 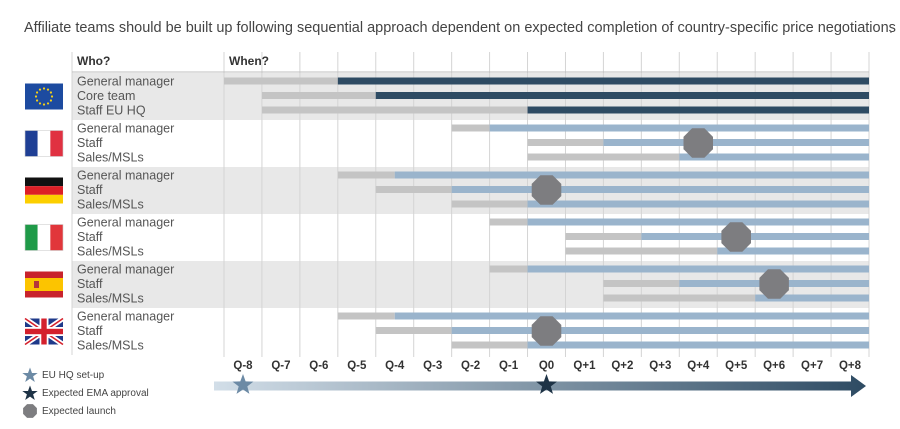 I want to click on star-dark-icon, so click(x=30, y=392).